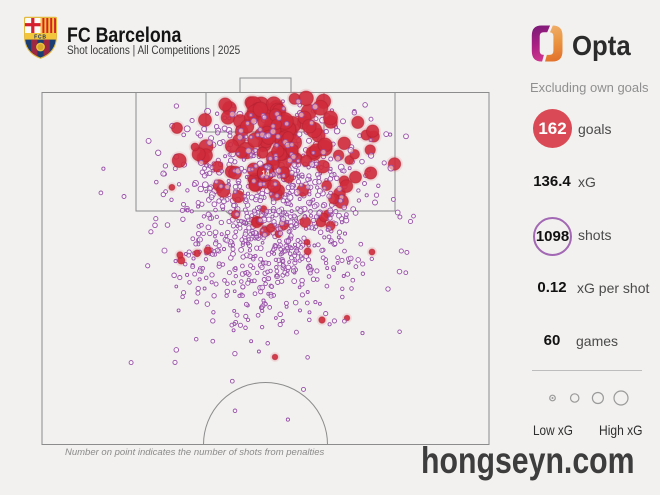 This screenshot has width=660, height=495. I want to click on svg-text: 14, so click(266, 174).